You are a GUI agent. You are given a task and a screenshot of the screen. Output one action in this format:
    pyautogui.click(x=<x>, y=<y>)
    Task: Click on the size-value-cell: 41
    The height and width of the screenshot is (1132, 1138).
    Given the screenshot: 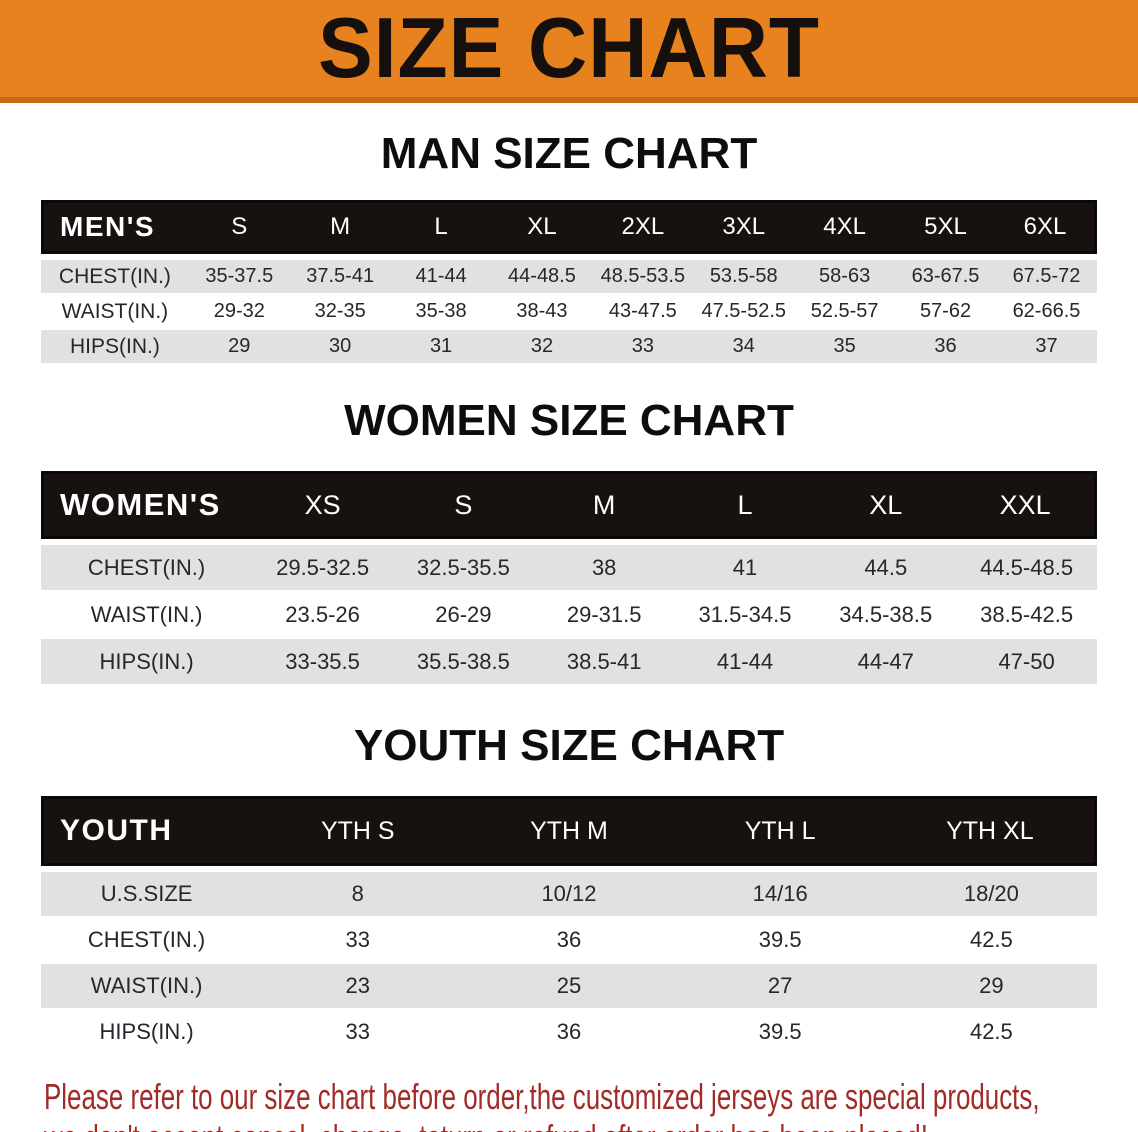 What is the action you would take?
    pyautogui.click(x=745, y=564)
    